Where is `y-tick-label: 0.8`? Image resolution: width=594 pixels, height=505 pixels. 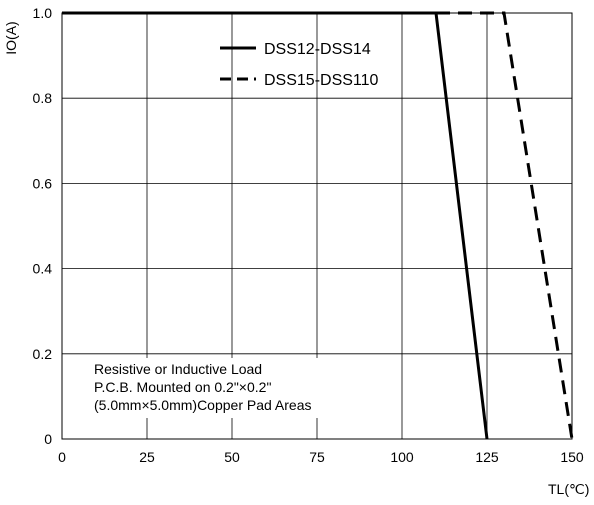
y-tick-label: 0.8 is located at coordinates (43, 98).